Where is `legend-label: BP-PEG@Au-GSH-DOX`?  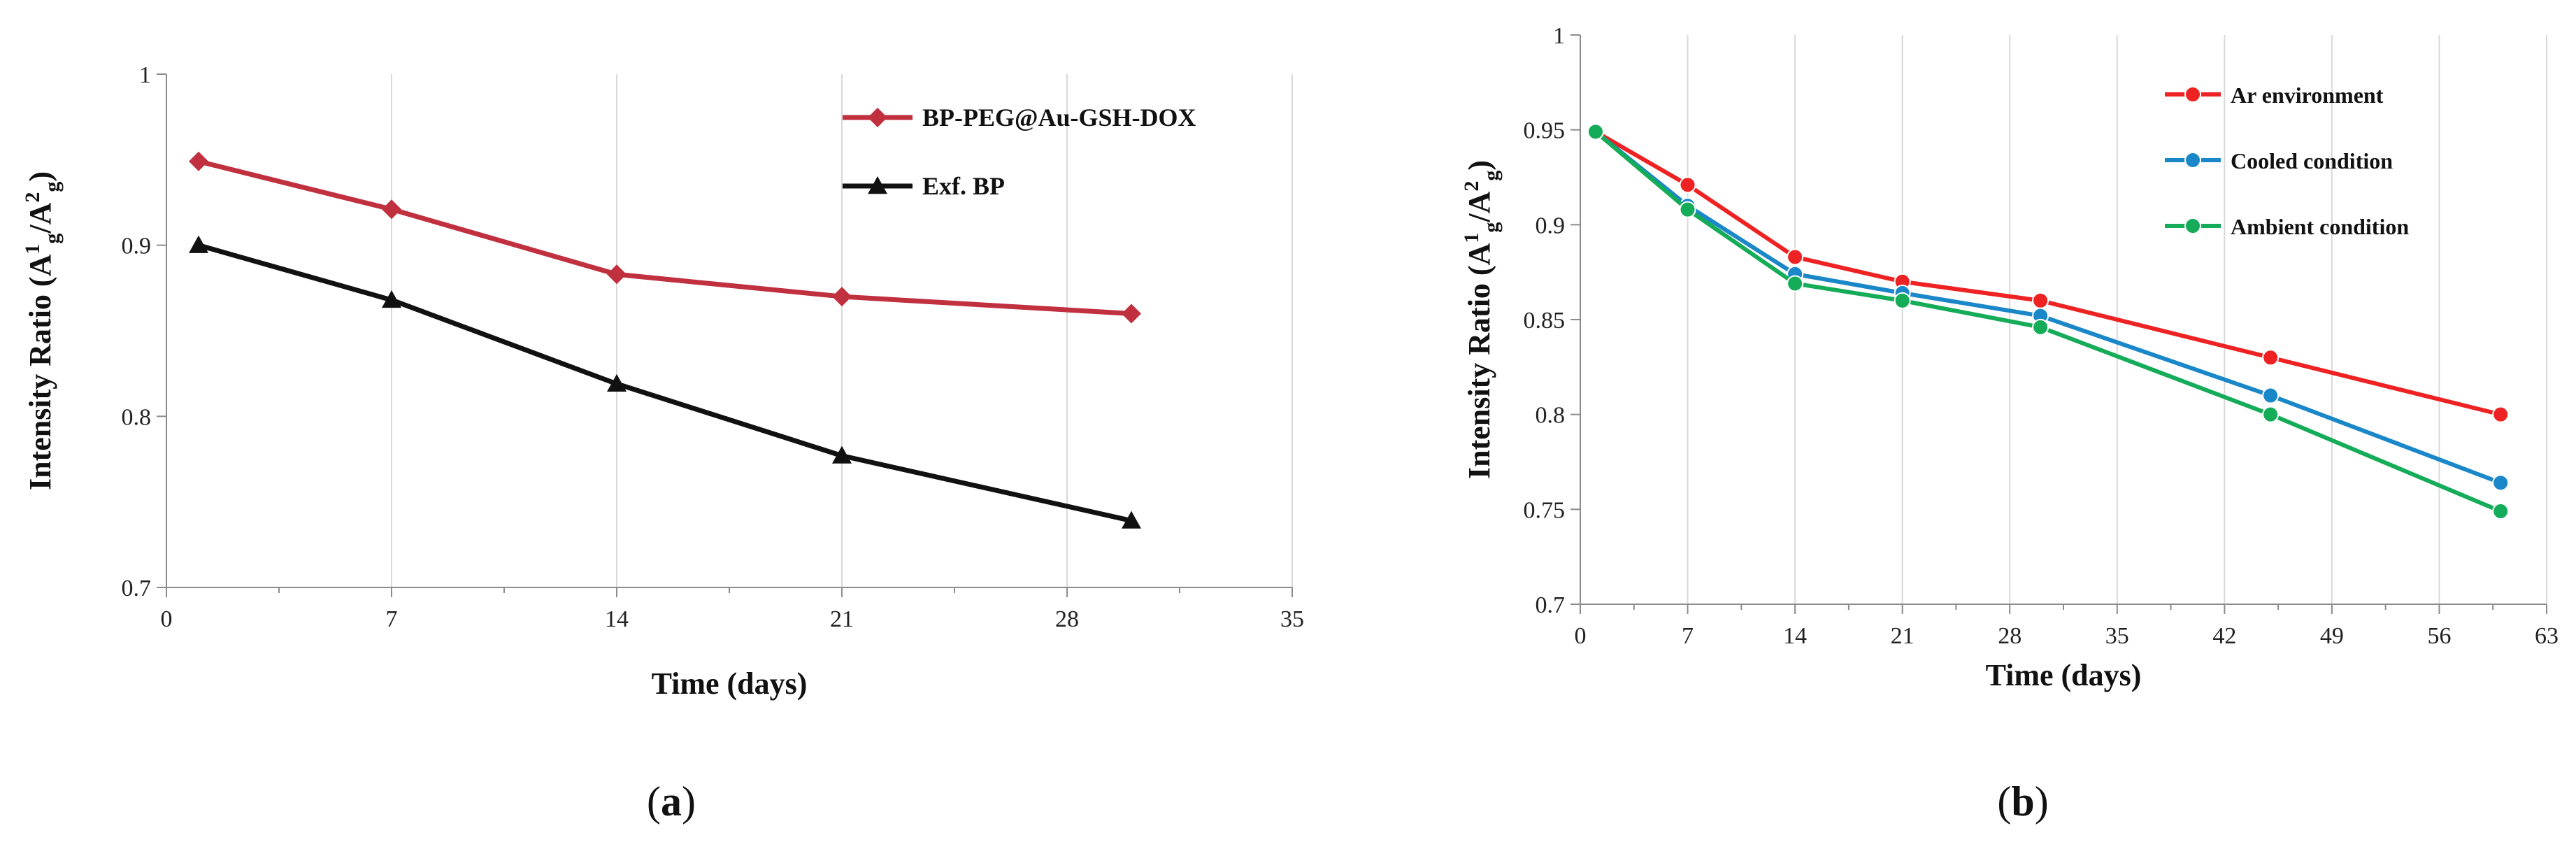 legend-label: BP-PEG@Au-GSH-DOX is located at coordinates (1059, 117).